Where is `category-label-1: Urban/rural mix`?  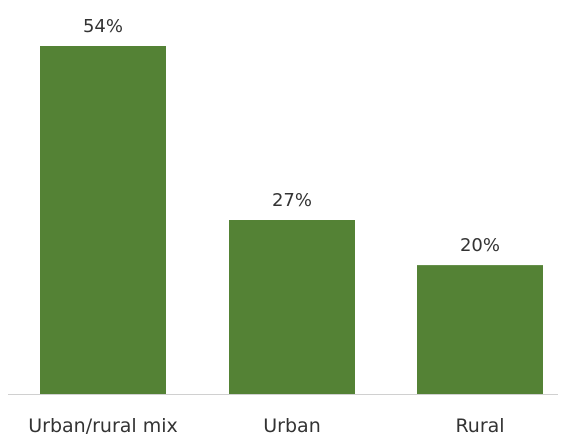
category-label-1: Urban/rural mix is located at coordinates (103, 426).